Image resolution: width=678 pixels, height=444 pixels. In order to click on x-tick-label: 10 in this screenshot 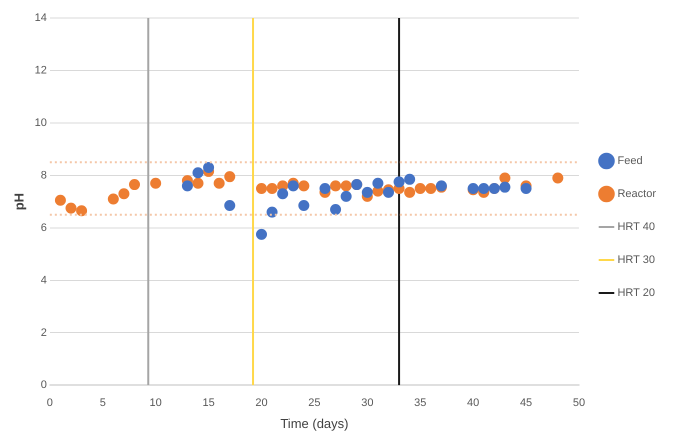, I will do `click(156, 402)`.